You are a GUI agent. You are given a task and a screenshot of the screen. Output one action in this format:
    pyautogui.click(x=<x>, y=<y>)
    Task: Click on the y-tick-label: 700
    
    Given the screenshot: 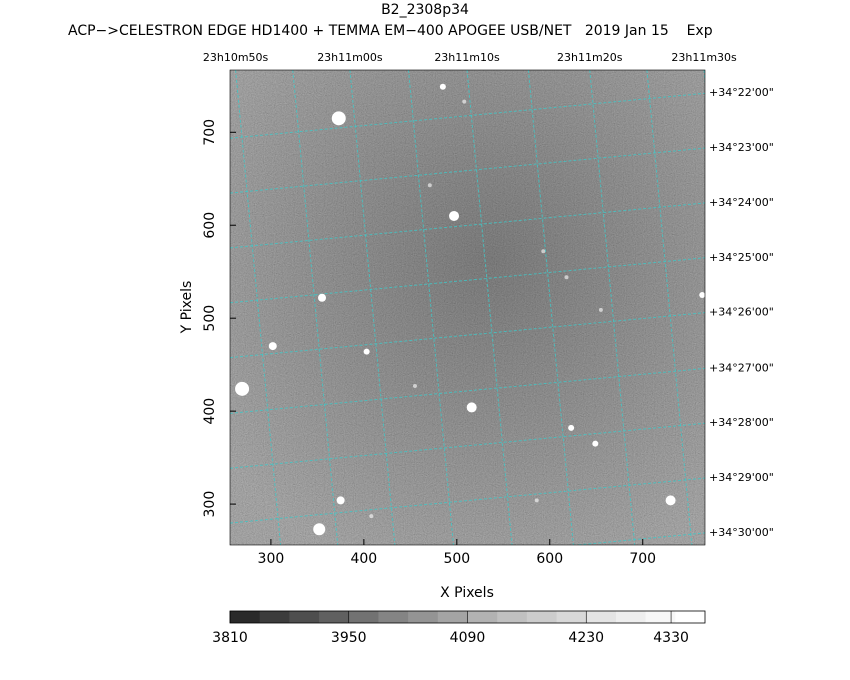 What is the action you would take?
    pyautogui.click(x=210, y=132)
    